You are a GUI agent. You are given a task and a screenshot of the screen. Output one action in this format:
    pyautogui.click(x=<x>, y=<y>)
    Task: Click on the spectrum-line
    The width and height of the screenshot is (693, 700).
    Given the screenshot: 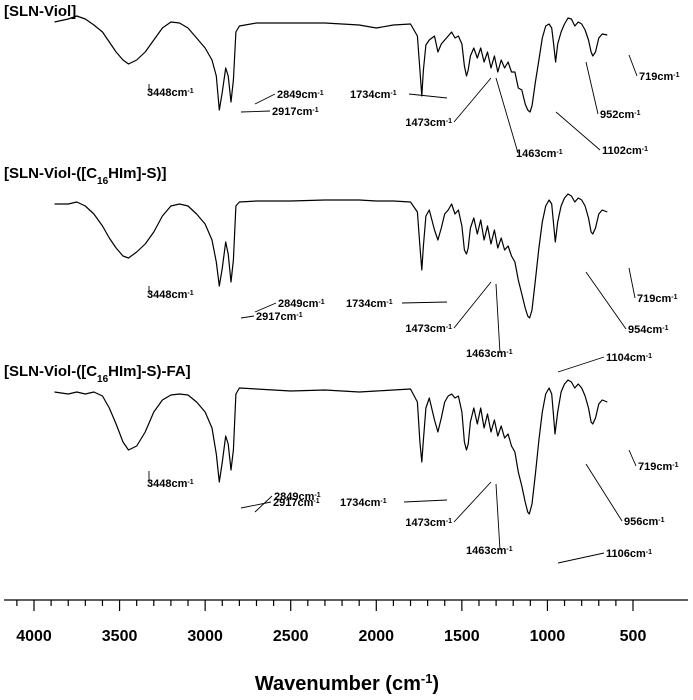 What is the action you would take?
    pyautogui.click(x=331, y=256)
    